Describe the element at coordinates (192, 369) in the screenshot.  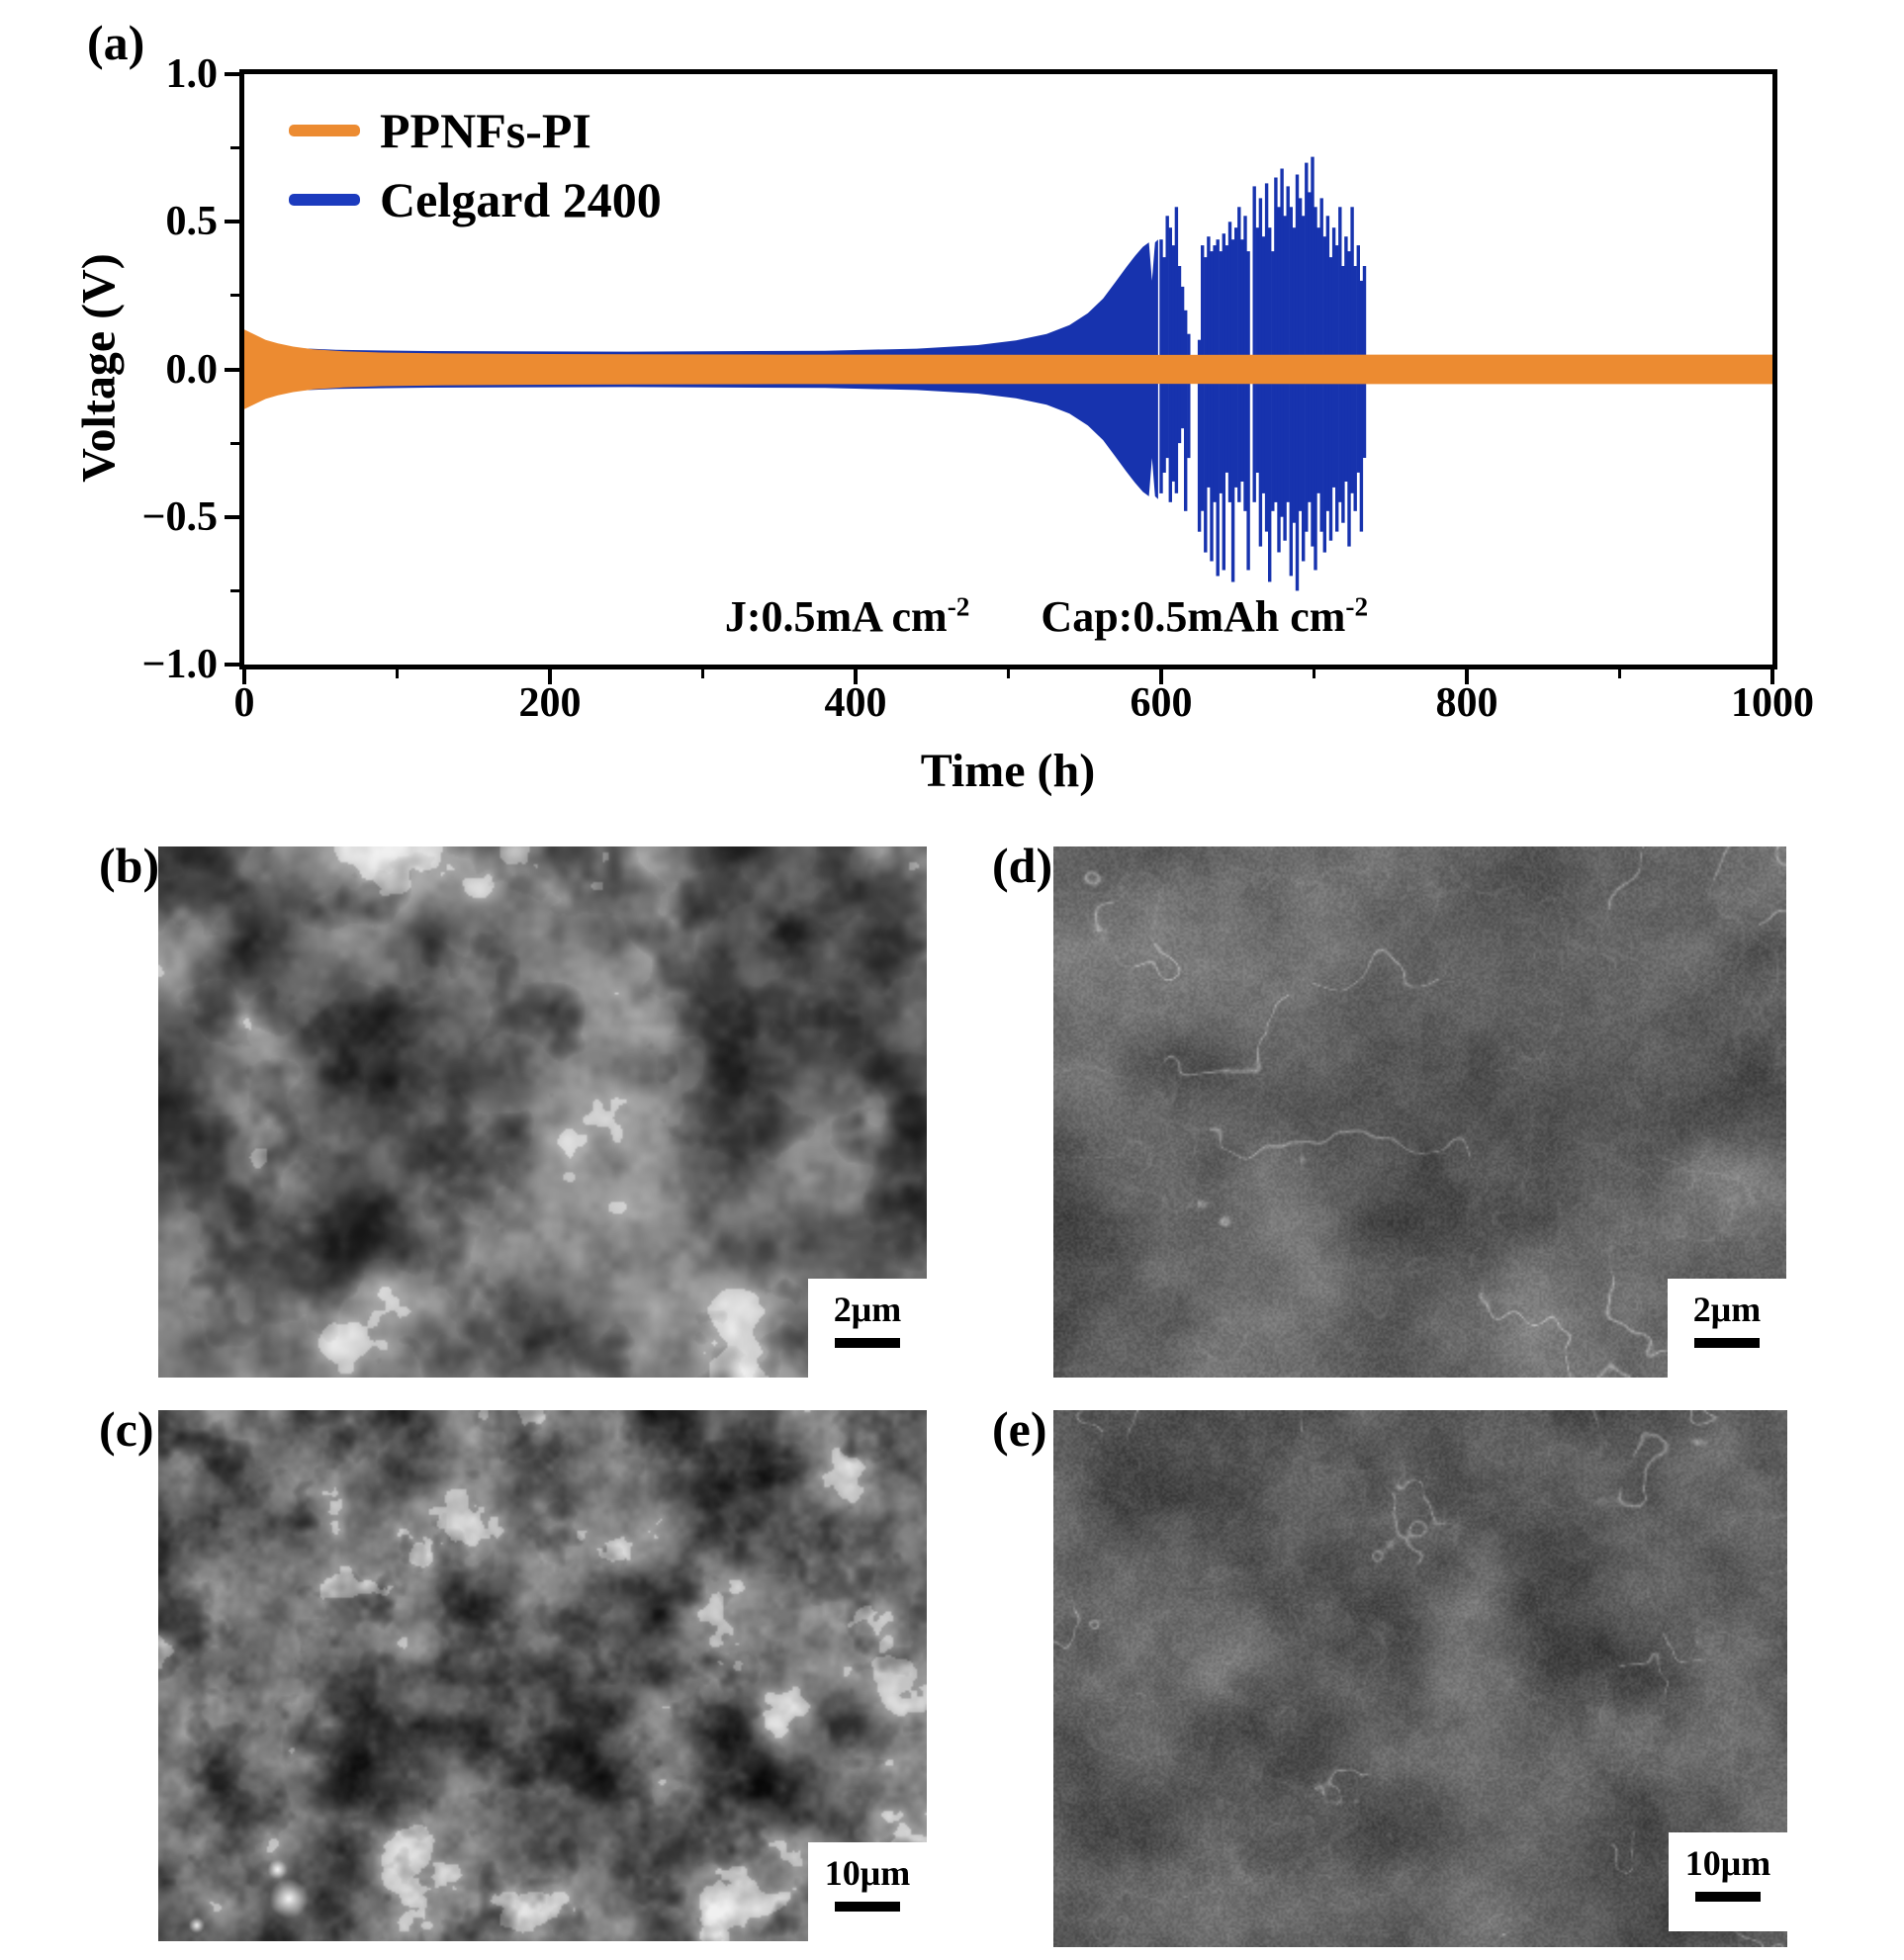
I see `y-tick-label: 0.0` at that location.